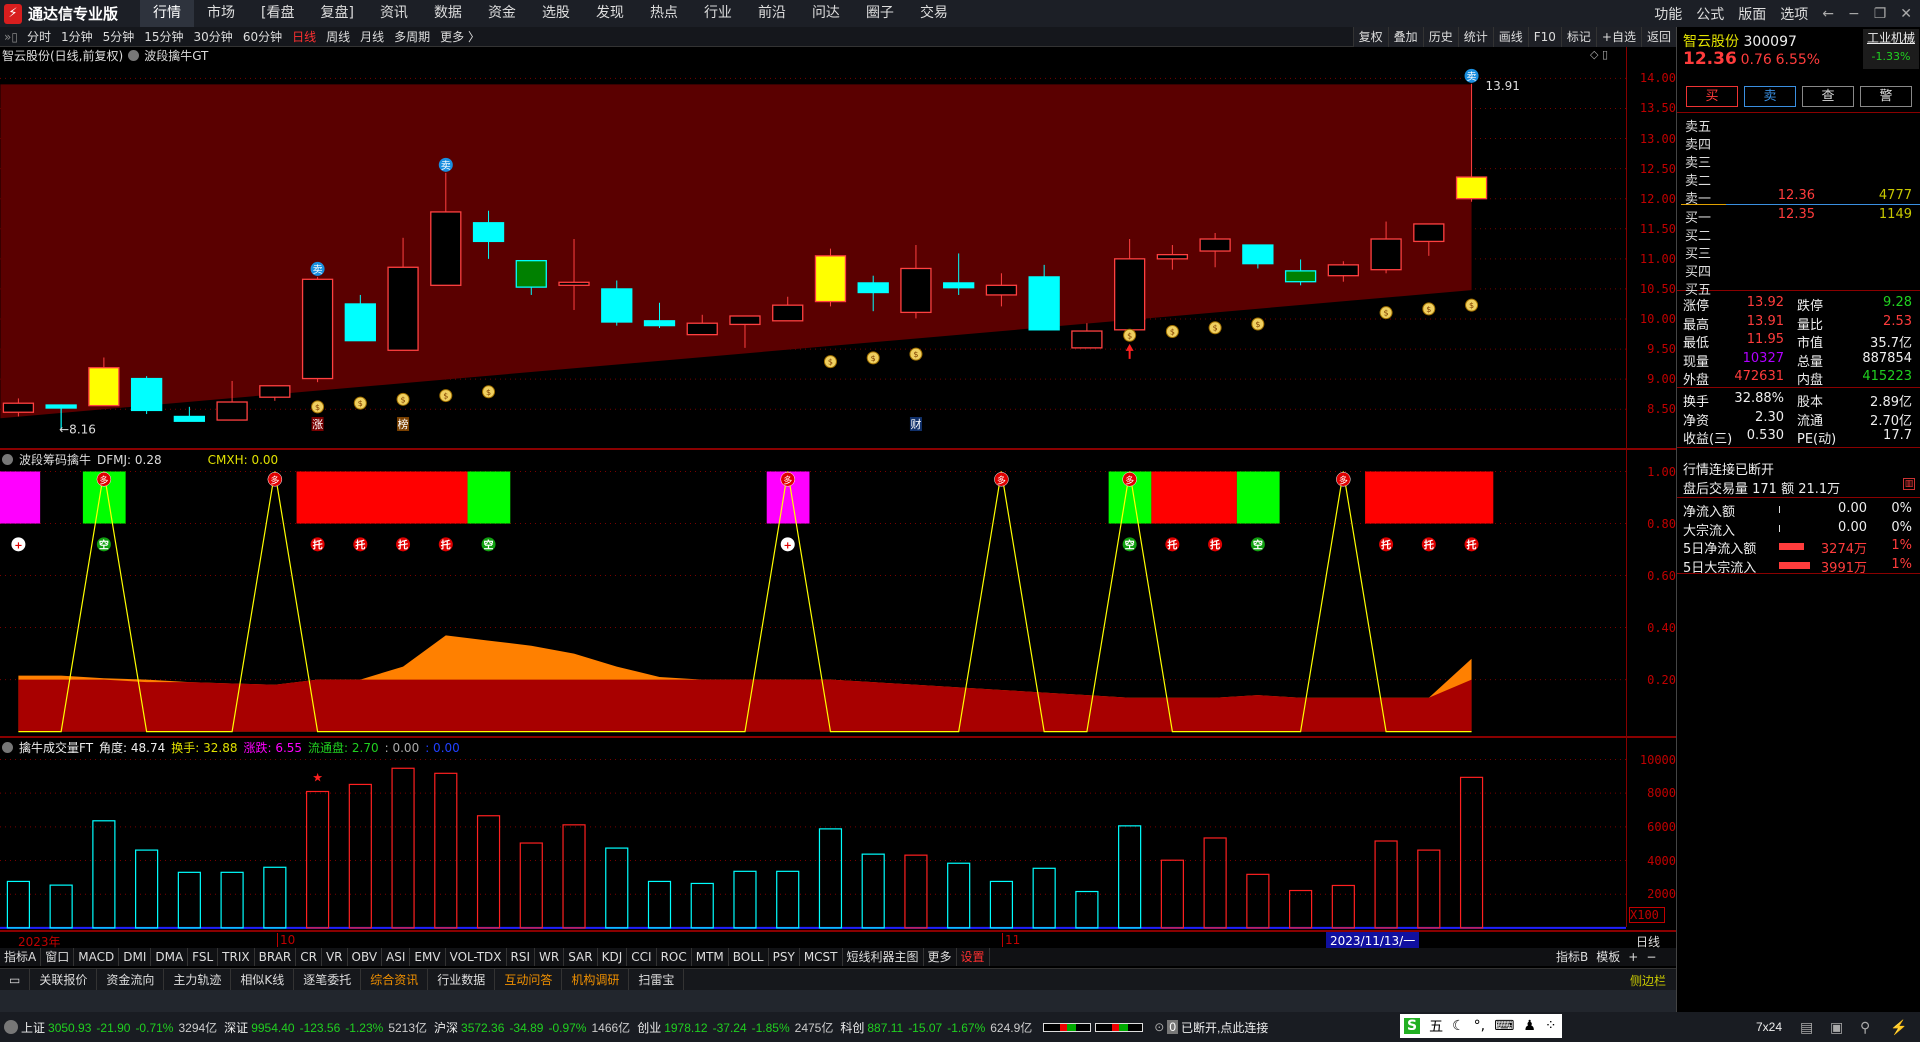 The height and width of the screenshot is (1042, 1920). I want to click on period-tab: 周线, so click(338, 37).